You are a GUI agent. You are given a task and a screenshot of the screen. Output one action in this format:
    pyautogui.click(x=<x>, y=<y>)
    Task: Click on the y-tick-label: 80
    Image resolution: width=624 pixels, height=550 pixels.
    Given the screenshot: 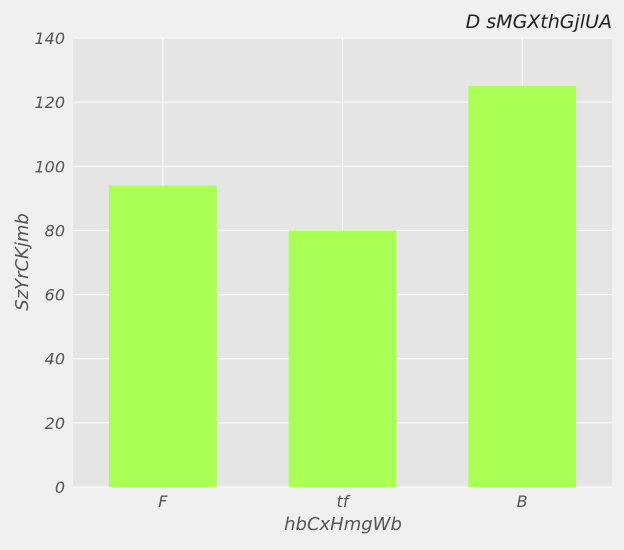 What is the action you would take?
    pyautogui.click(x=55, y=230)
    